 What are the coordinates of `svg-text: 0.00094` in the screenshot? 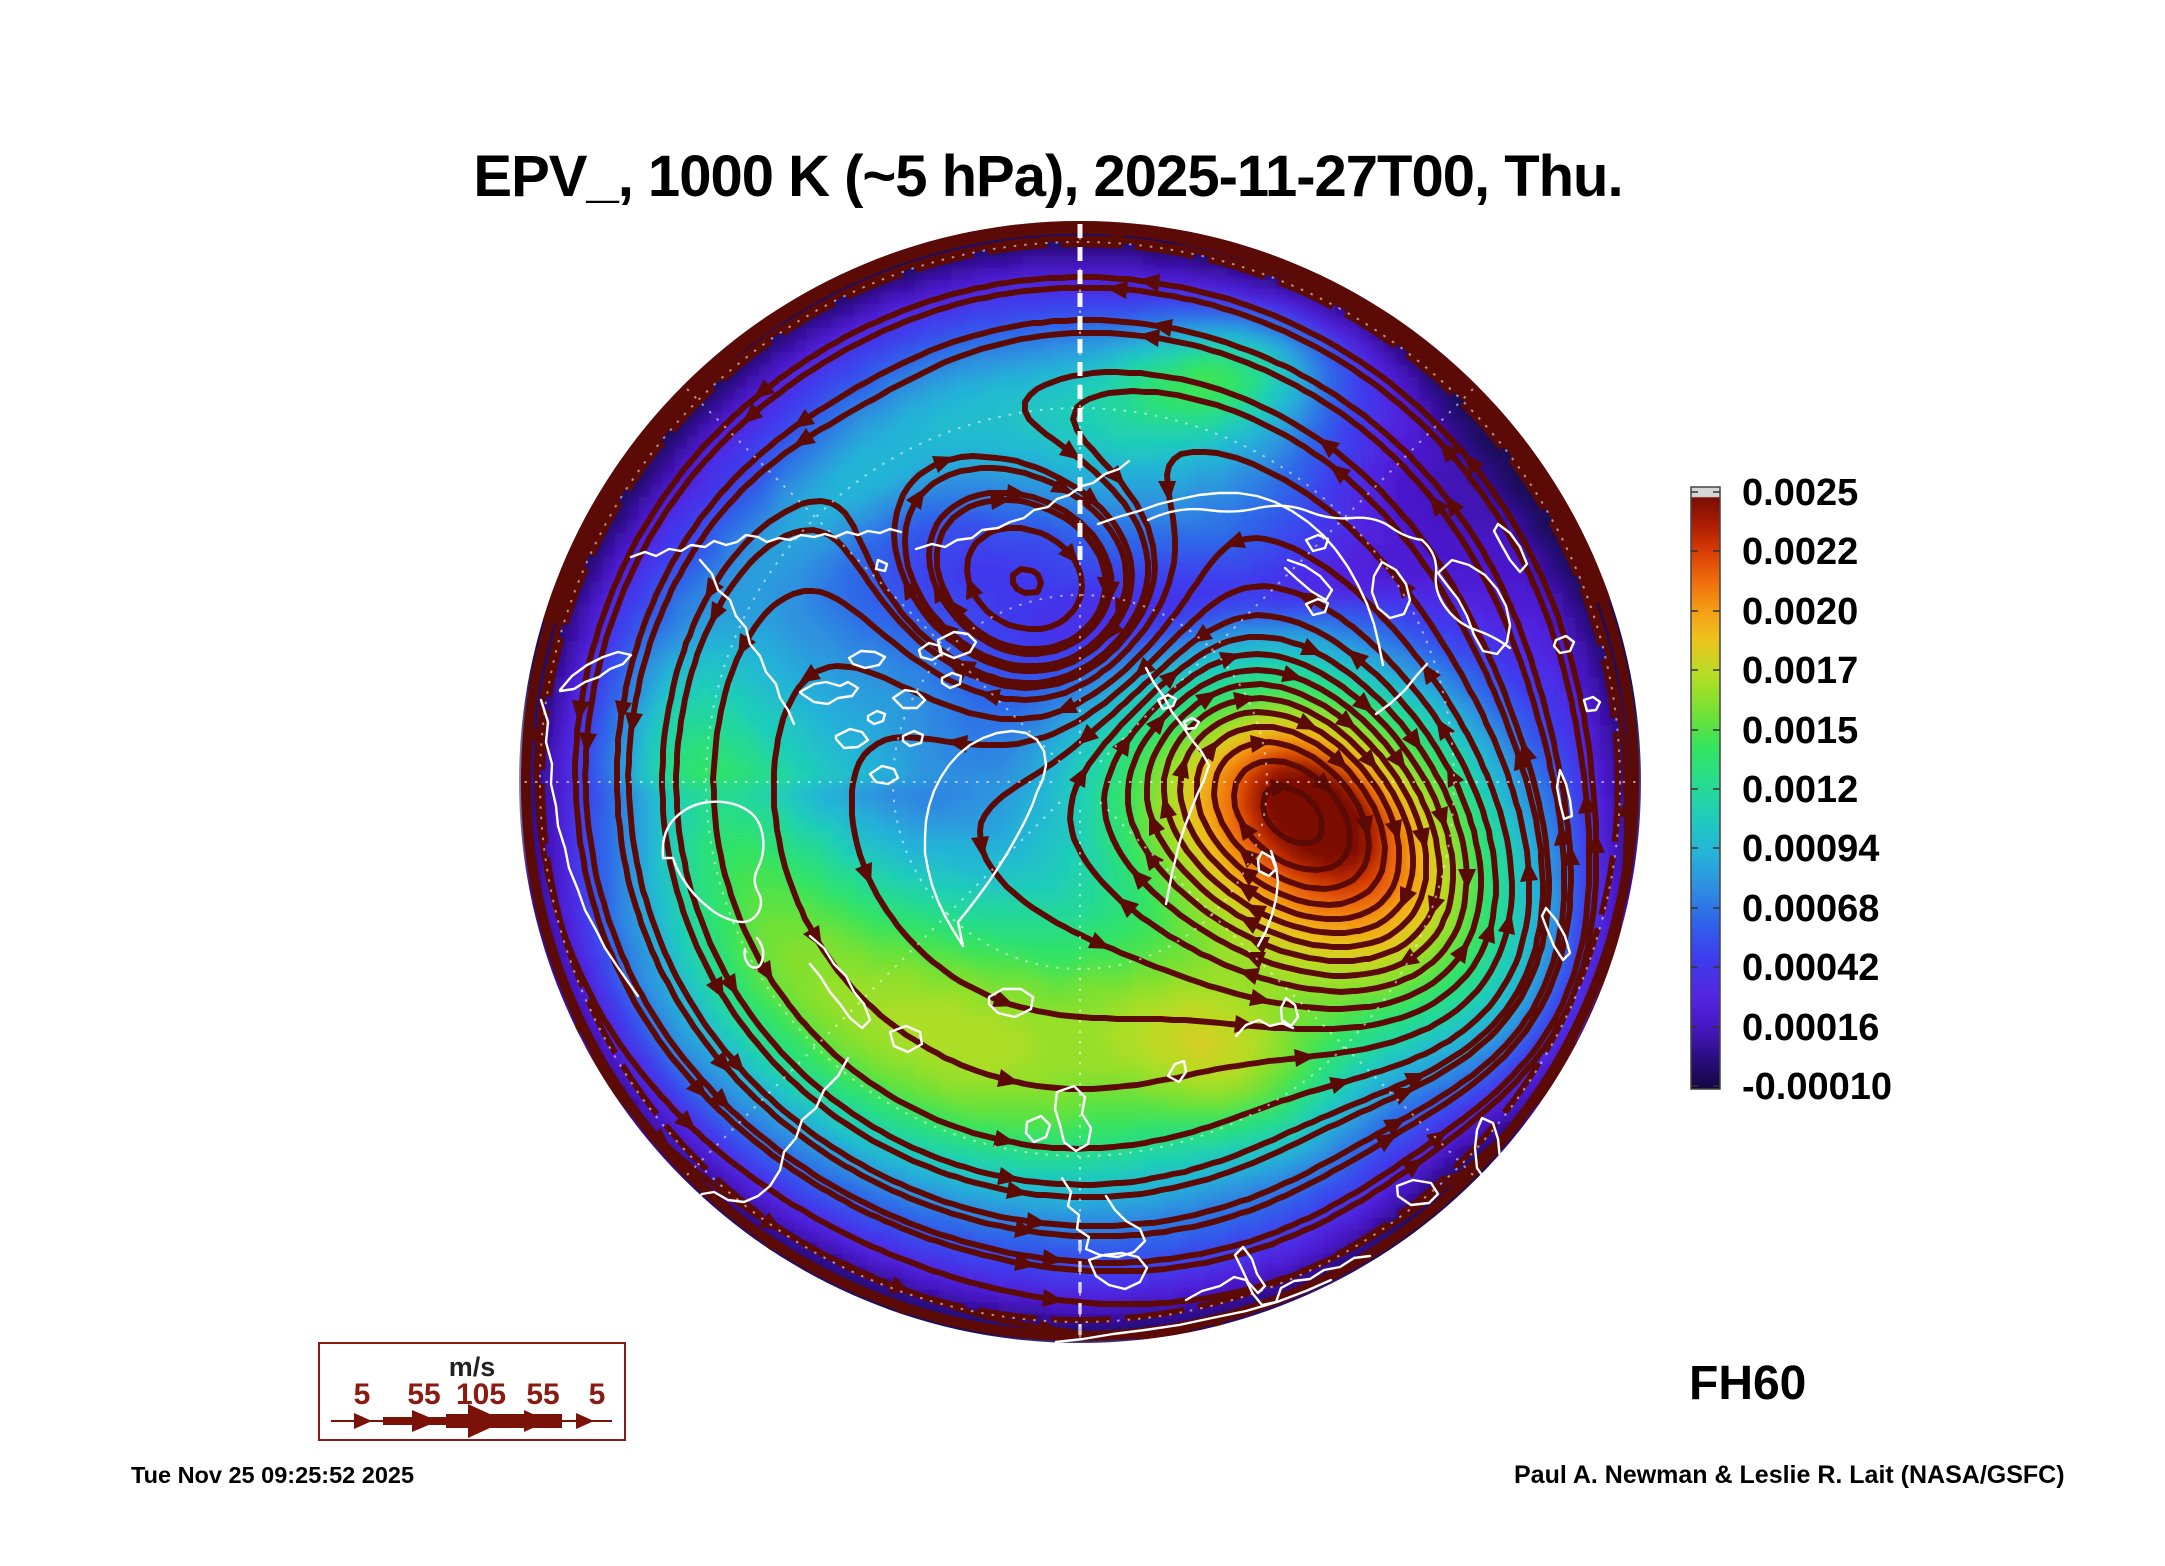 It's located at (1810, 849).